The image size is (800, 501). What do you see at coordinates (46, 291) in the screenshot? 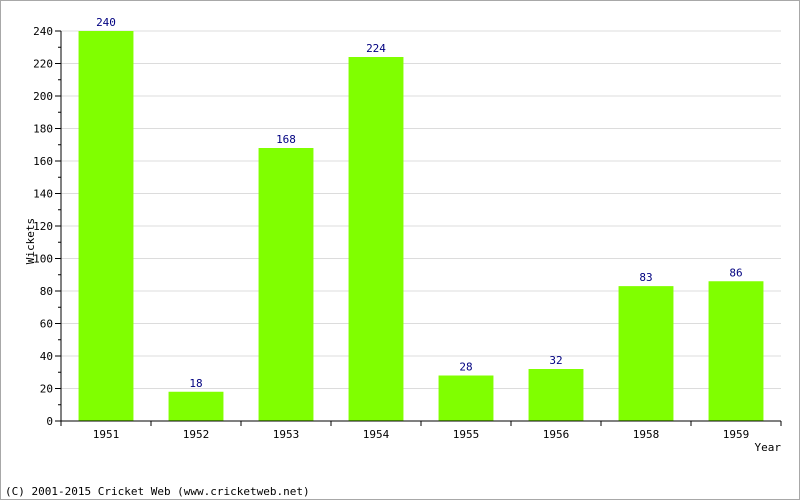
I see `y-tick-label: 80` at bounding box center [46, 291].